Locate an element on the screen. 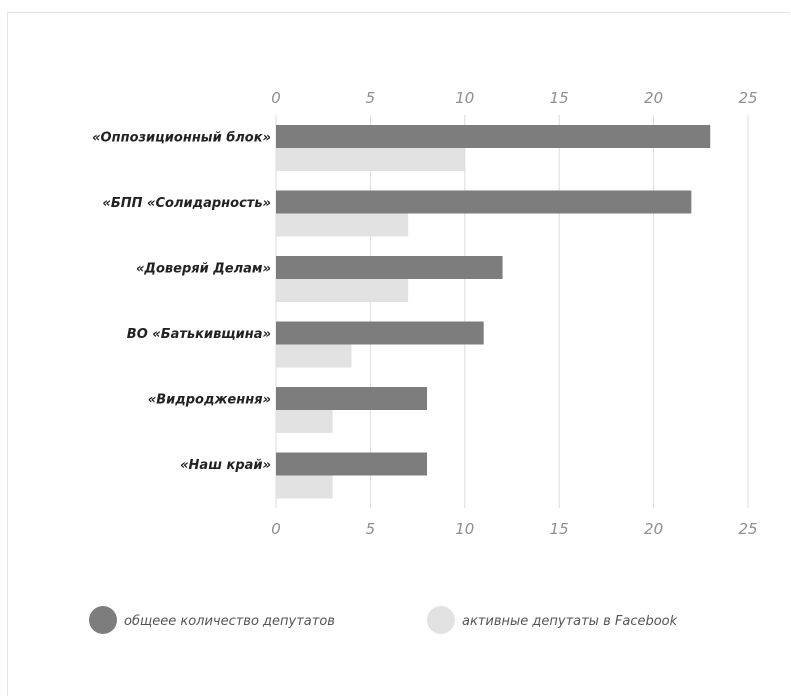  x-tick-label-top: 0 is located at coordinates (276, 98).